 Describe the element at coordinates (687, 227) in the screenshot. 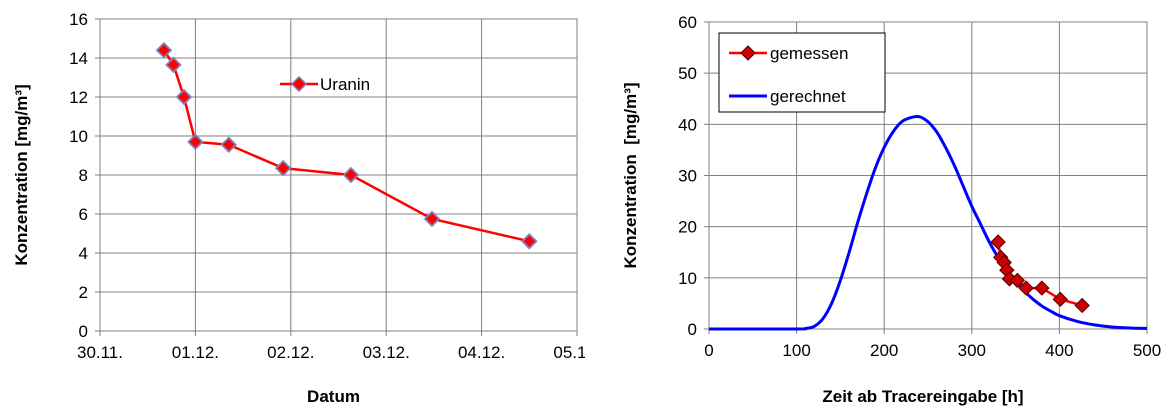

I see `y-tick-label: 20` at that location.